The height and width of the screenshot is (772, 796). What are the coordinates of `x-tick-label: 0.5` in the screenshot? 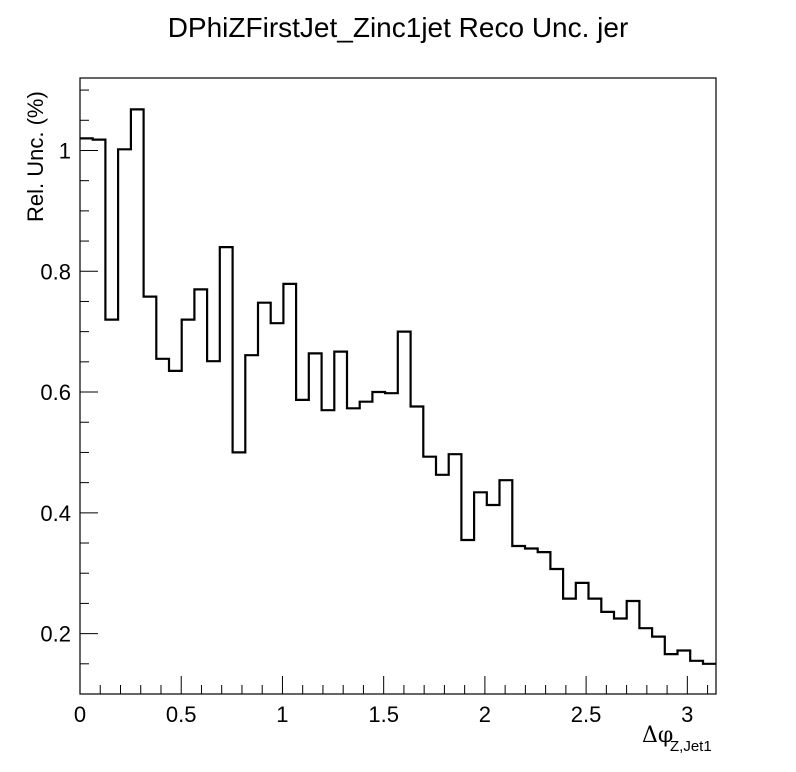 It's located at (181, 714).